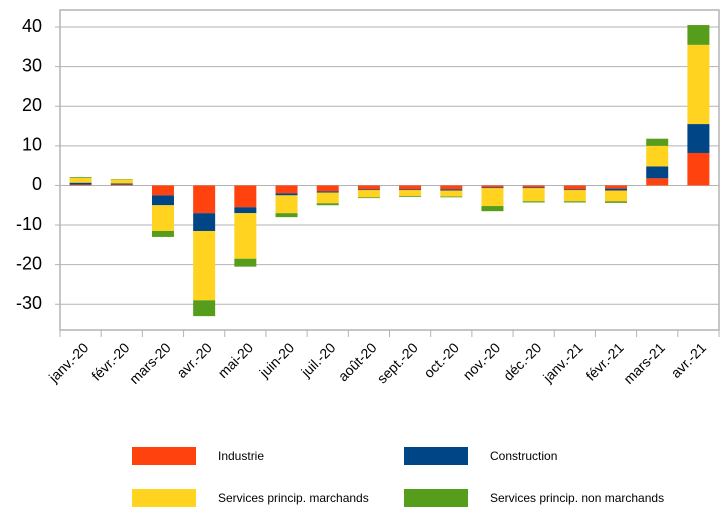 This screenshot has width=721, height=508. I want to click on y-tick-label: -30, so click(29, 303).